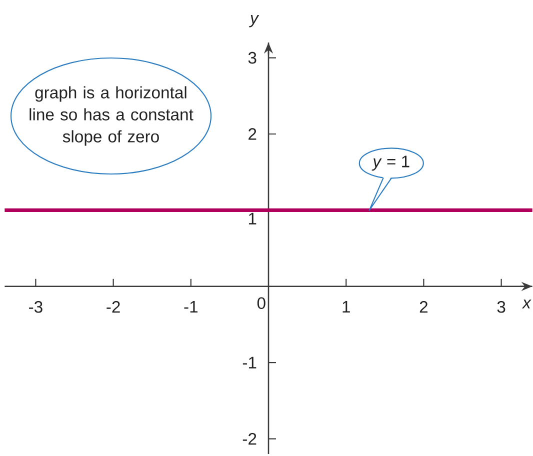  Describe the element at coordinates (346, 306) in the screenshot. I see `x-tick-label: 1` at that location.